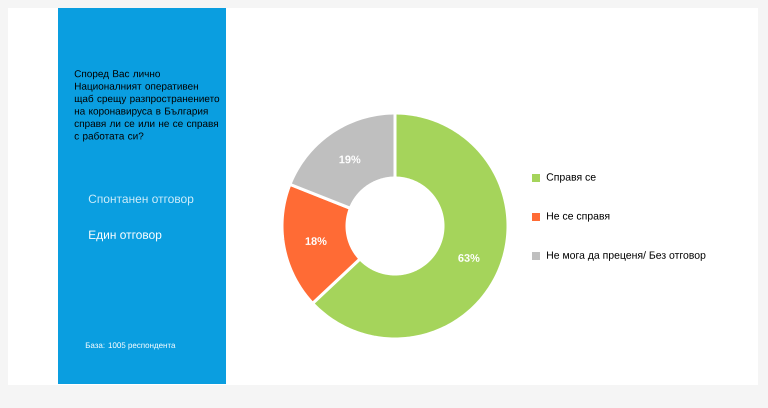  Describe the element at coordinates (316, 241) in the screenshot. I see `data-label: 18%` at that location.